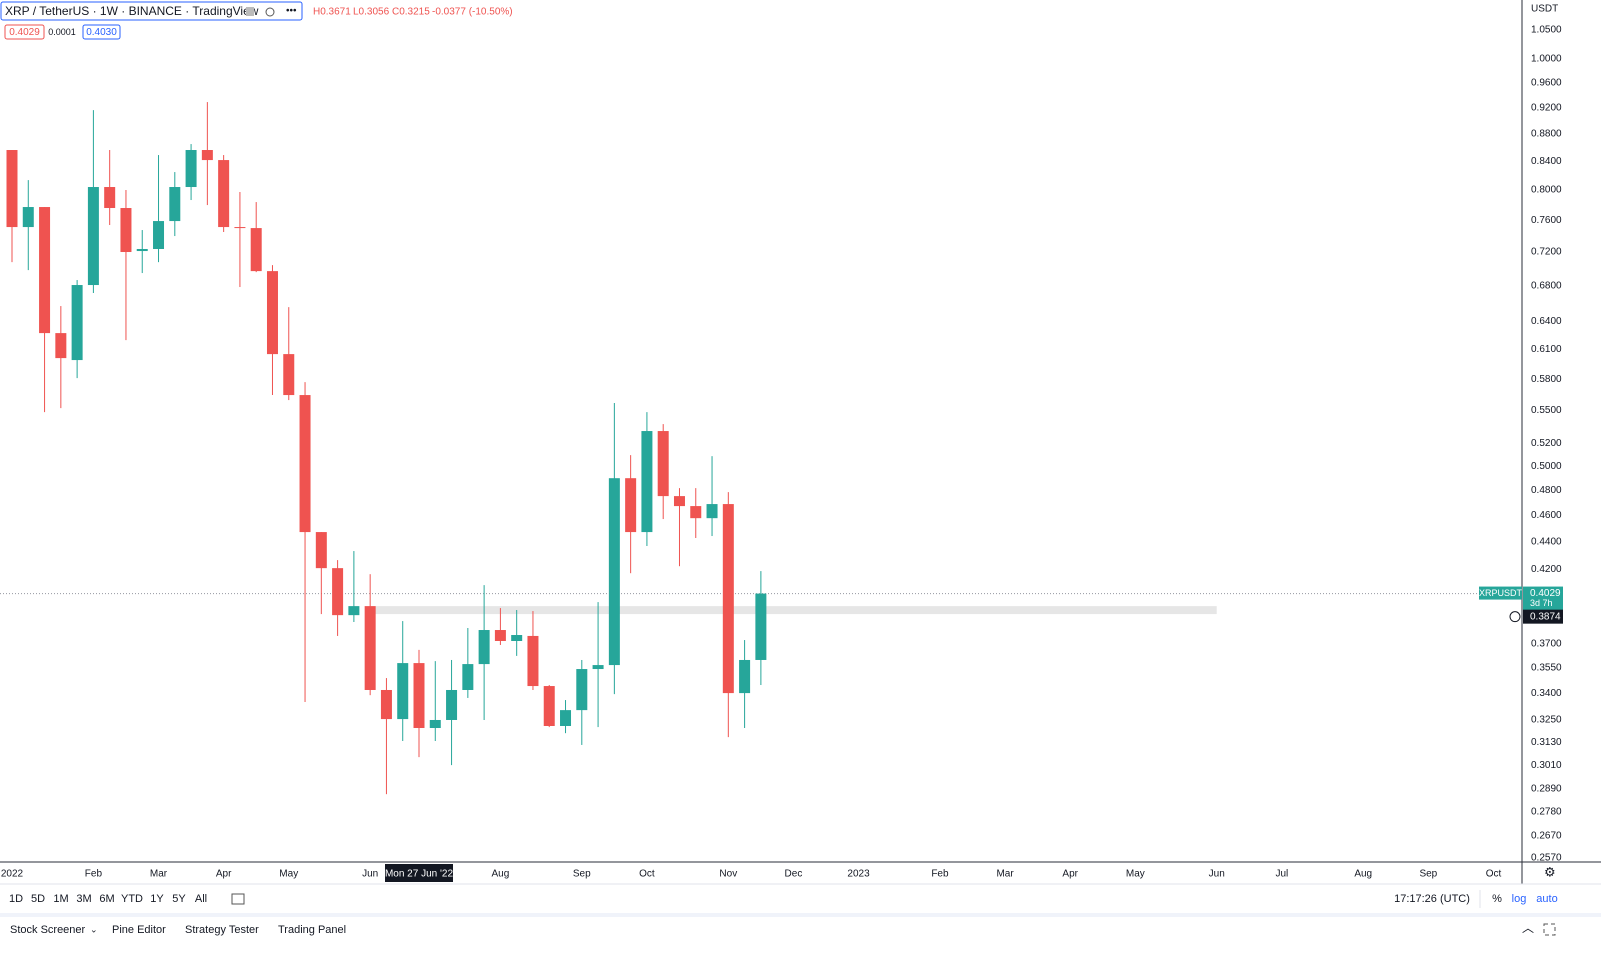  What do you see at coordinates (647, 874) in the screenshot?
I see `x-tick-label: Oct` at bounding box center [647, 874].